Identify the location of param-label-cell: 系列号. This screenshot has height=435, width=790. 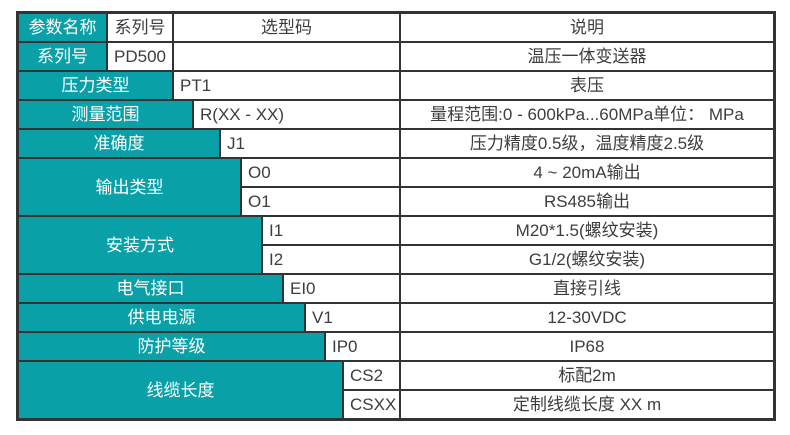
(62, 56).